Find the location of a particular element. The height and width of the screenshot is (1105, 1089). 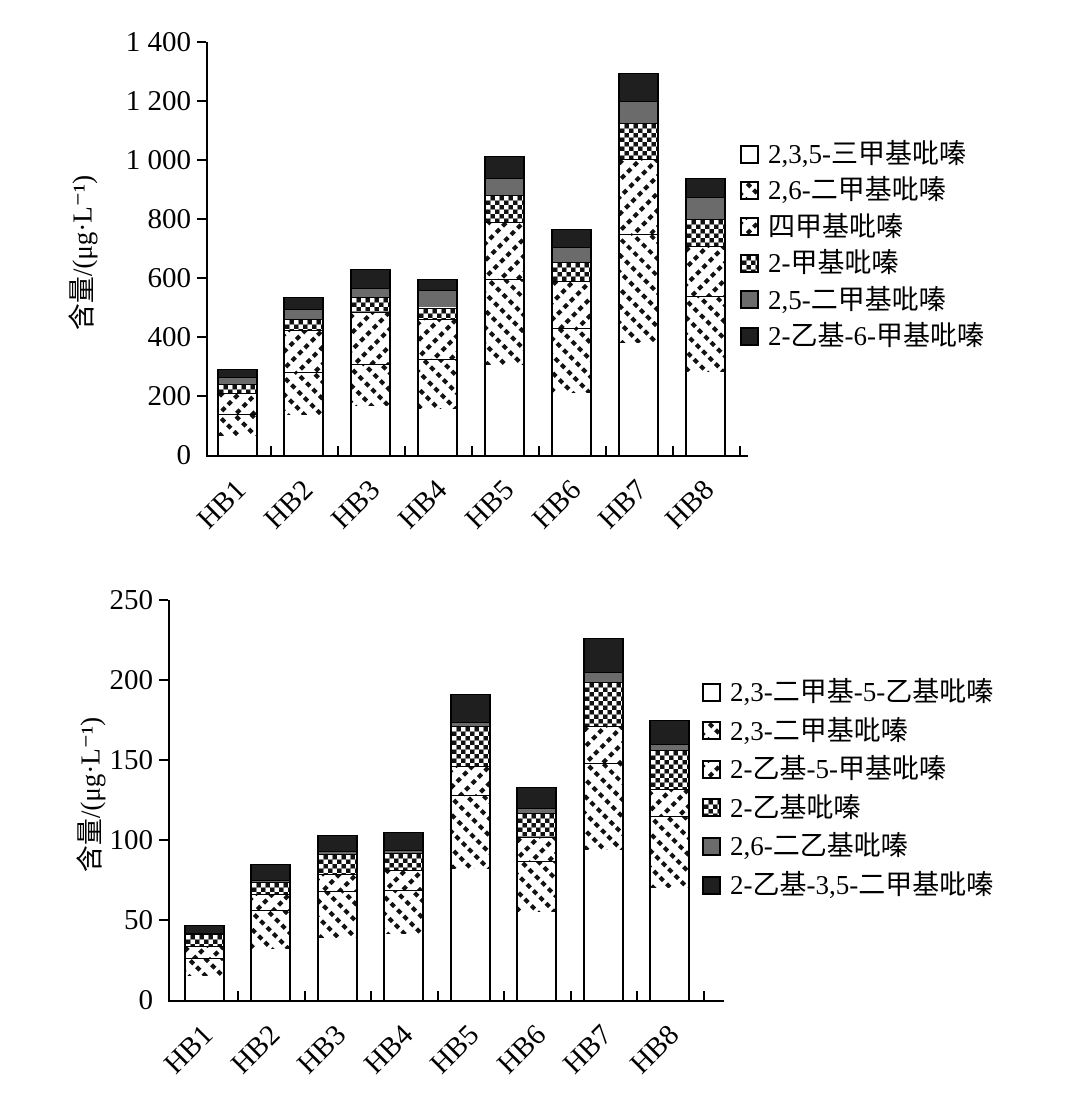

y-axis-line is located at coordinates (207, 249).